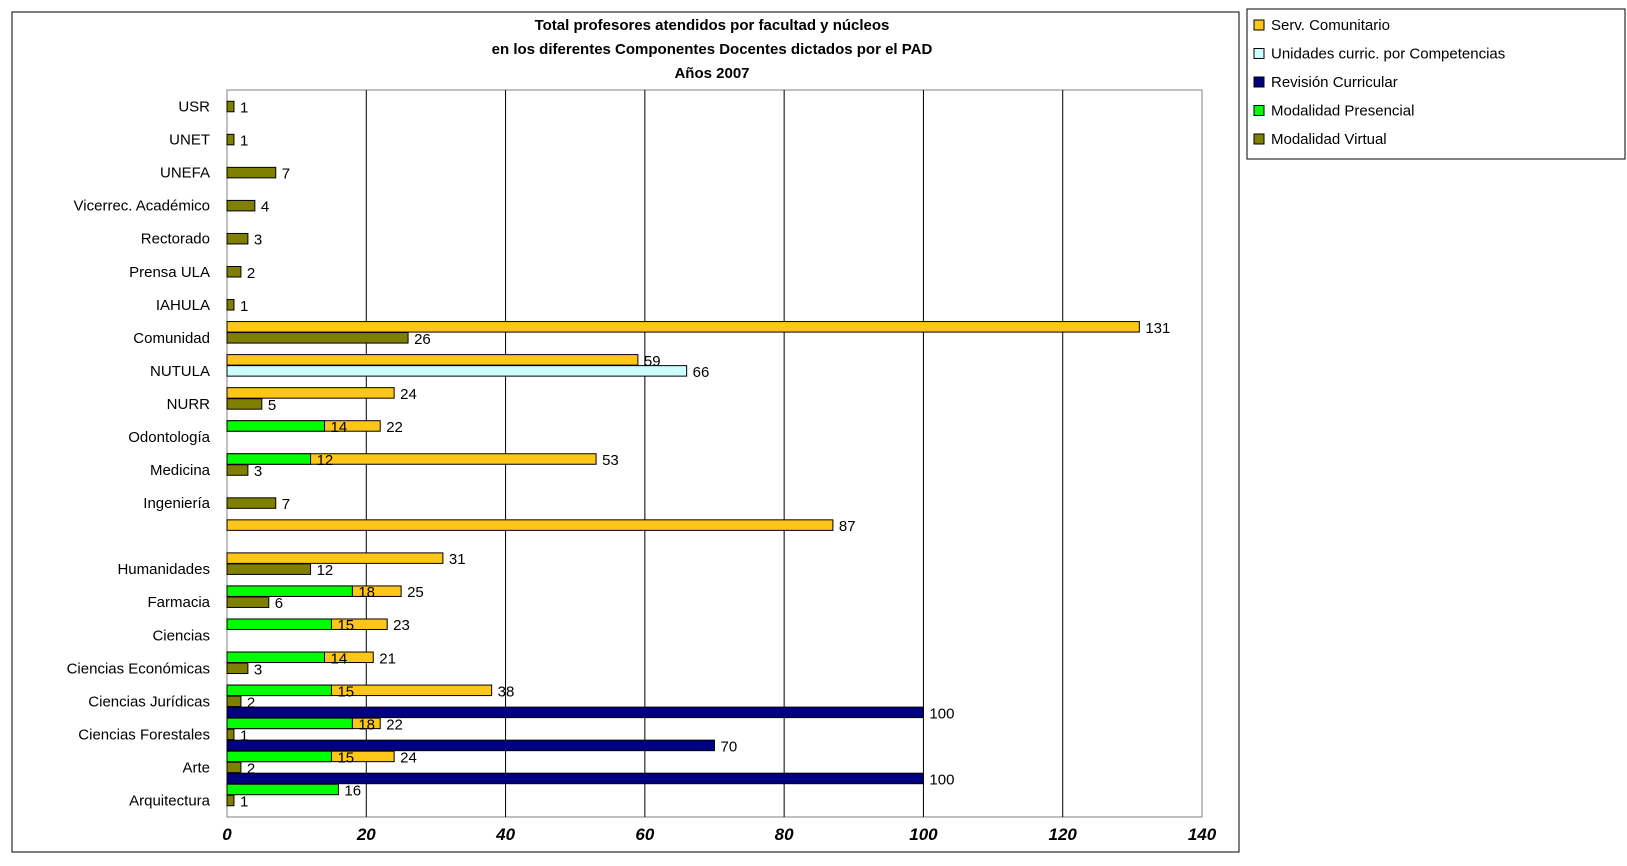  What do you see at coordinates (286, 174) in the screenshot?
I see `data-label: 7` at bounding box center [286, 174].